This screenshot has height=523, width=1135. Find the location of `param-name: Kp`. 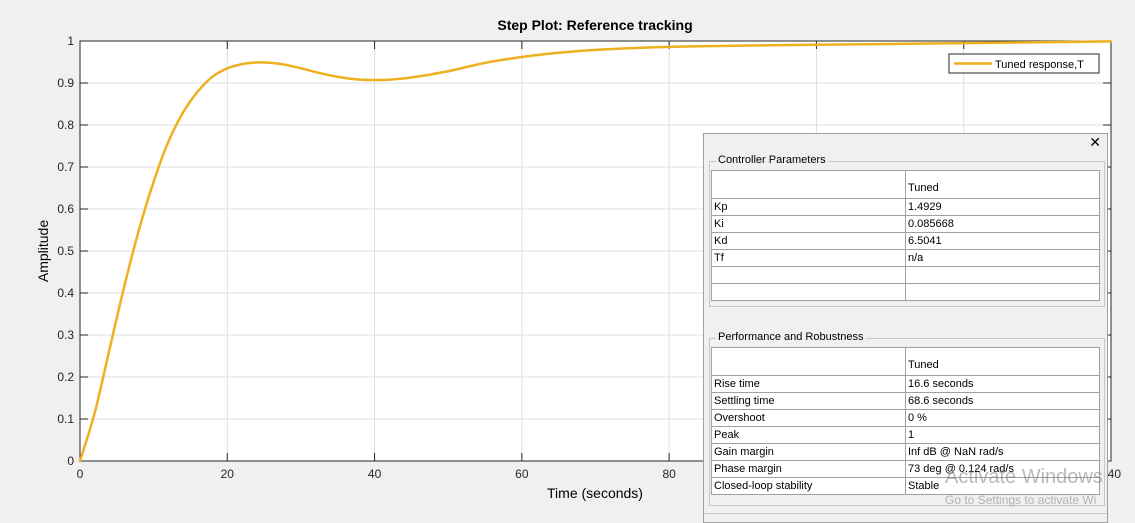

param-name: Kp is located at coordinates (808, 207).